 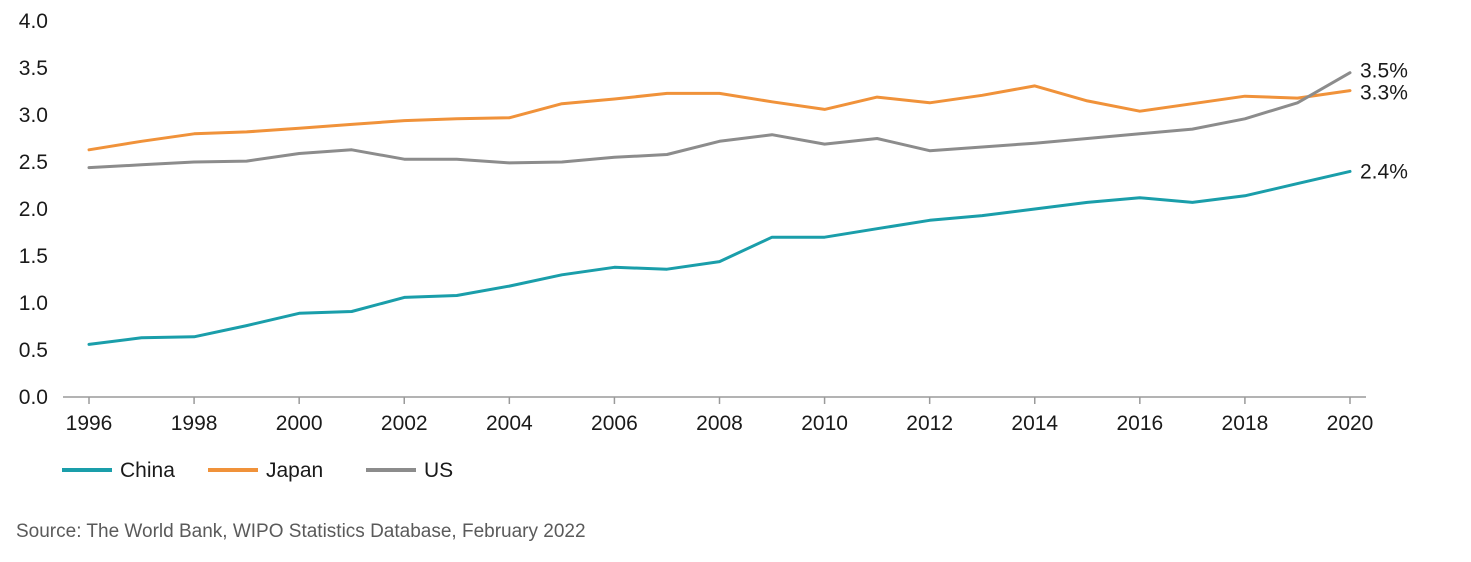 I want to click on legend-item-japan: Japan, so click(x=265, y=470).